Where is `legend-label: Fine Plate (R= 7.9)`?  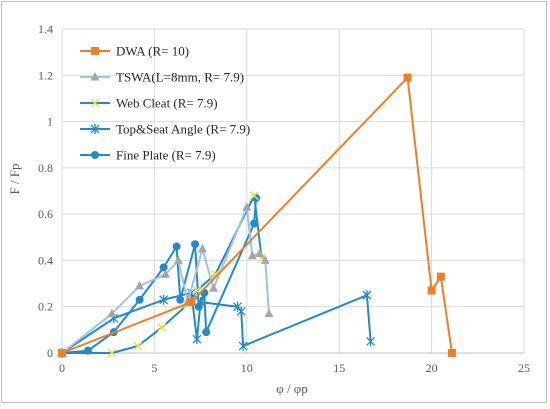
legend-label: Fine Plate (R= 7.9) is located at coordinates (166, 155).